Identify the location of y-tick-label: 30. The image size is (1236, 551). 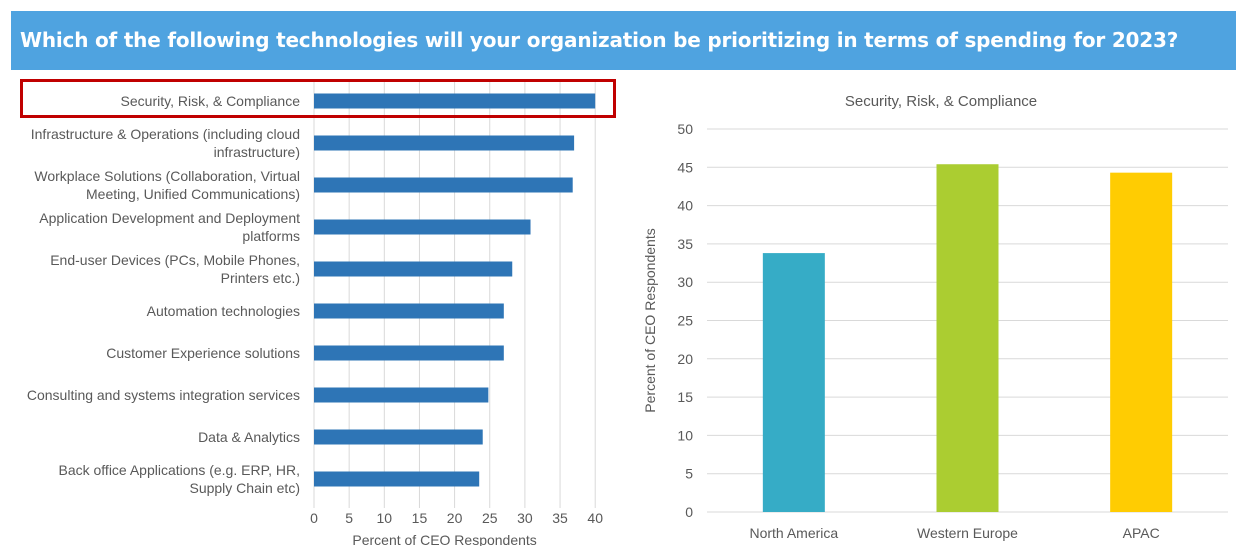
(685, 282).